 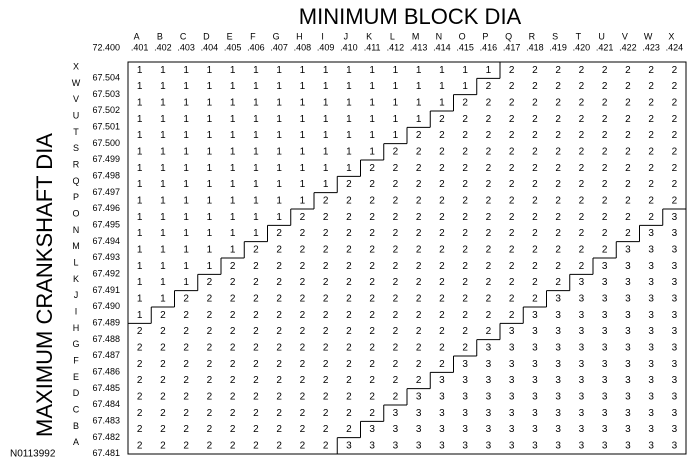 I want to click on column-letter: T, so click(x=579, y=36).